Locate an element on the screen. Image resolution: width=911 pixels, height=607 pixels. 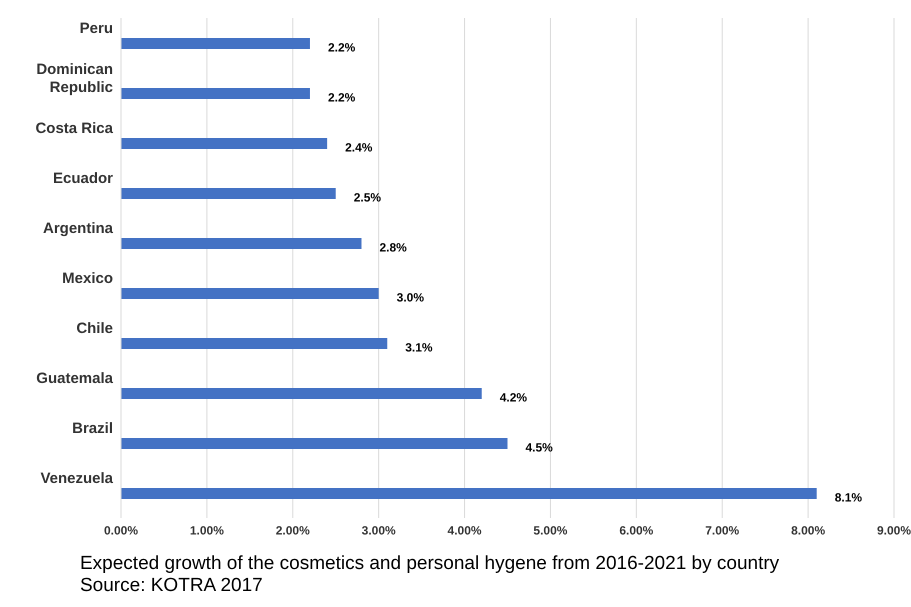
data-label: 2.8% is located at coordinates (393, 247).